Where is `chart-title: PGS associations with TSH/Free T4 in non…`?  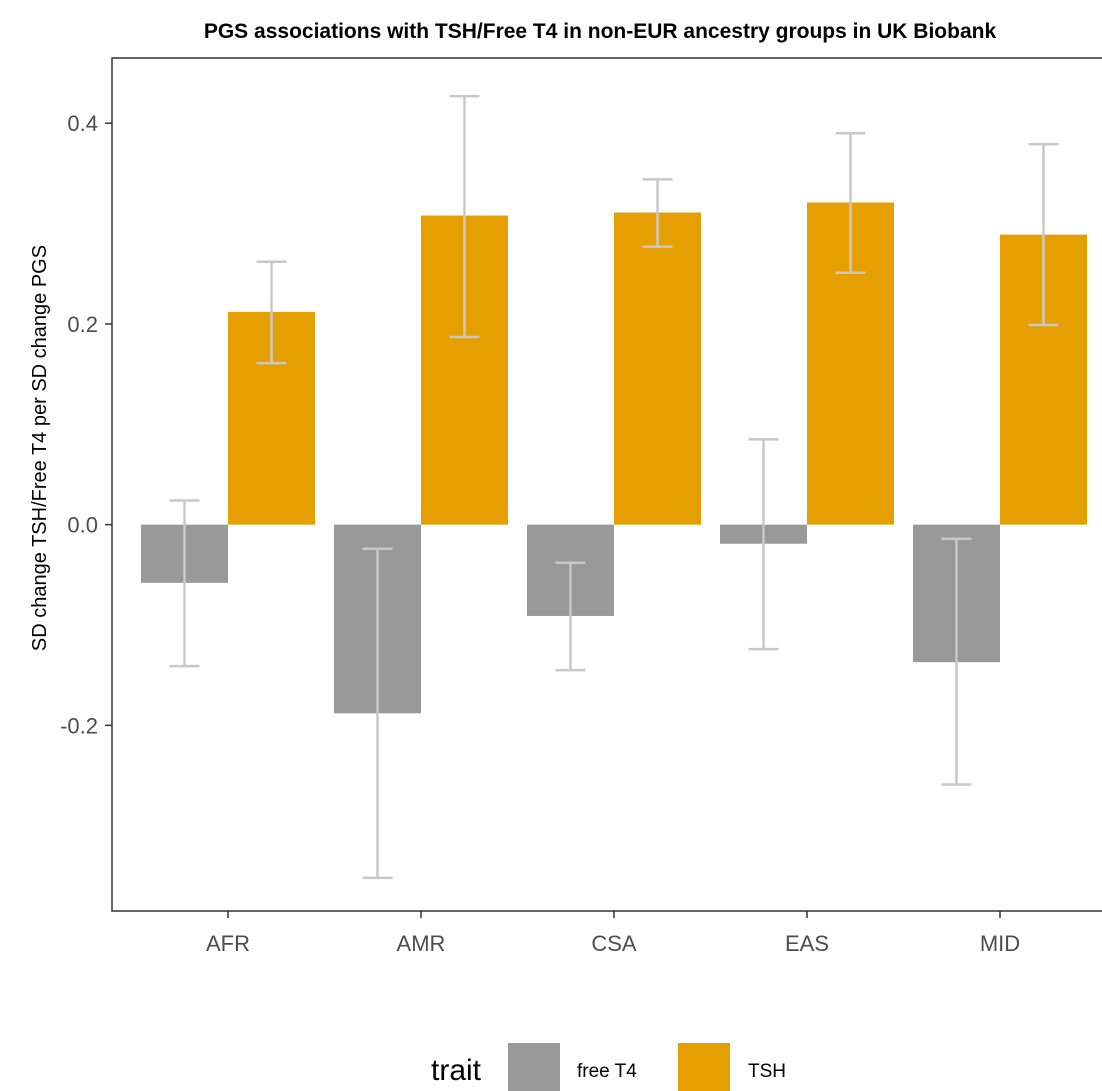 chart-title: PGS associations with TSH/Free T4 in non… is located at coordinates (600, 31).